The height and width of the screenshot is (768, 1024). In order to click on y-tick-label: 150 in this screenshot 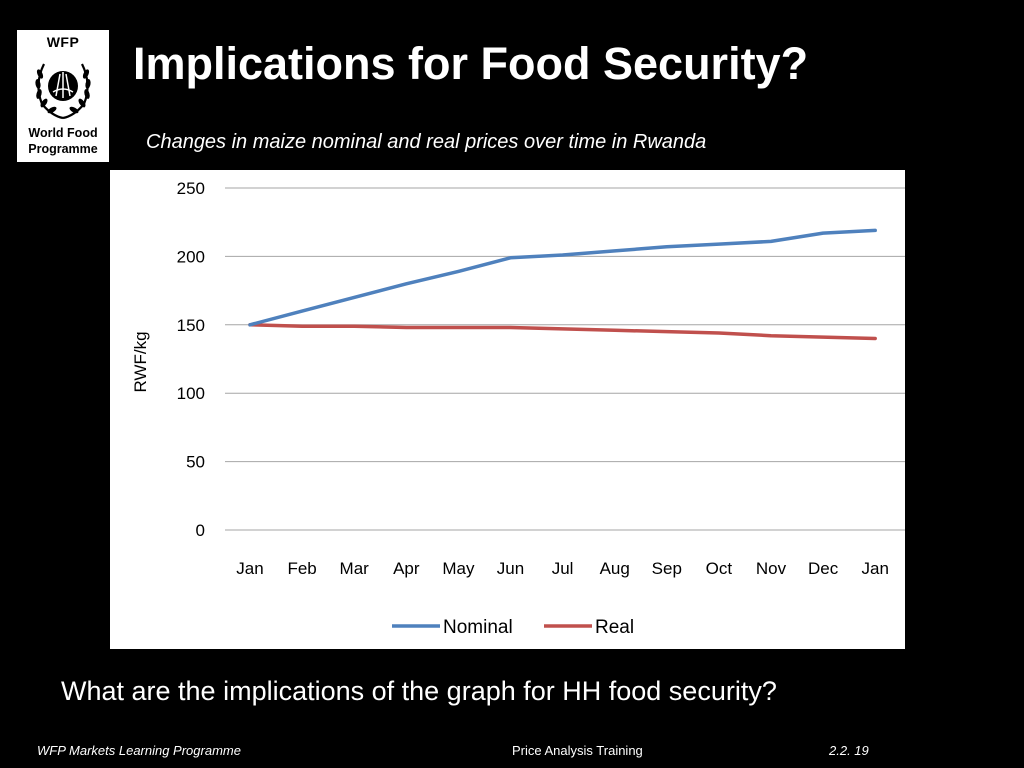, I will do `click(191, 325)`.